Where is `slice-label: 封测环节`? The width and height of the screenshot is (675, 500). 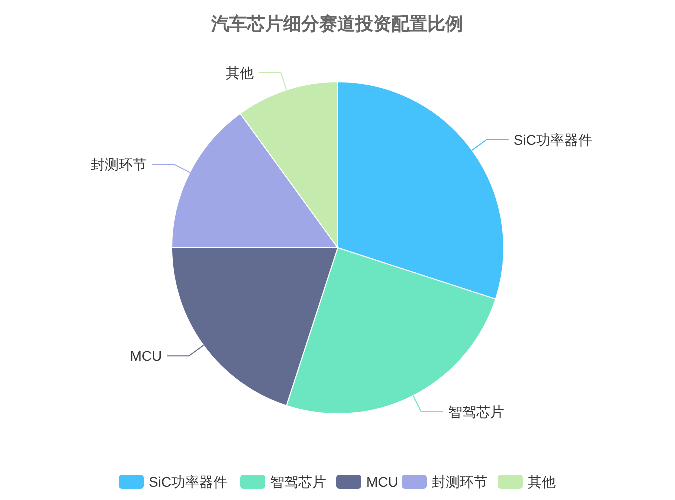
slice-label: 封测环节 is located at coordinates (119, 164).